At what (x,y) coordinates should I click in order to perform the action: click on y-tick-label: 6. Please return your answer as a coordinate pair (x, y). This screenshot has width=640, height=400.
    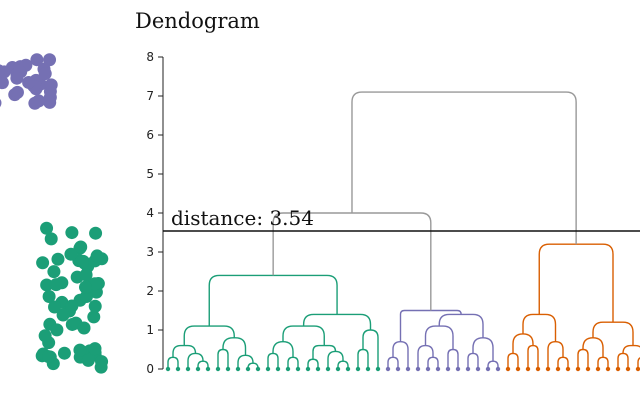
    Looking at the image, I should click on (150, 135).